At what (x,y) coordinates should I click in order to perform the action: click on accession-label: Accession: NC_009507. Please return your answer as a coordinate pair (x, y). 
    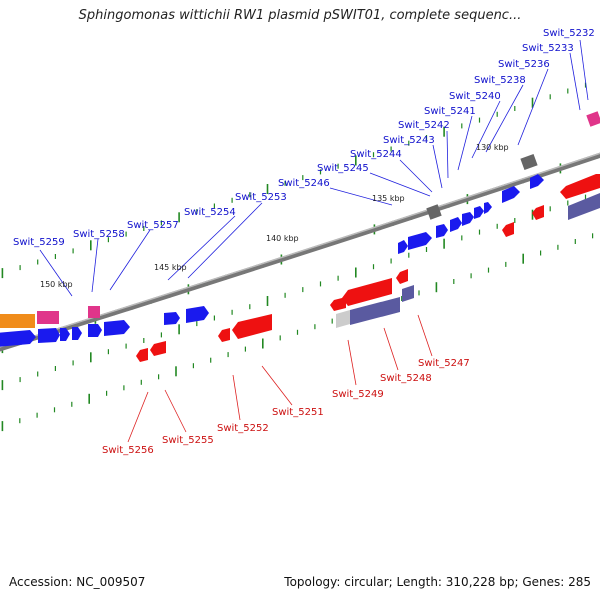
    Looking at the image, I should click on (77, 582).